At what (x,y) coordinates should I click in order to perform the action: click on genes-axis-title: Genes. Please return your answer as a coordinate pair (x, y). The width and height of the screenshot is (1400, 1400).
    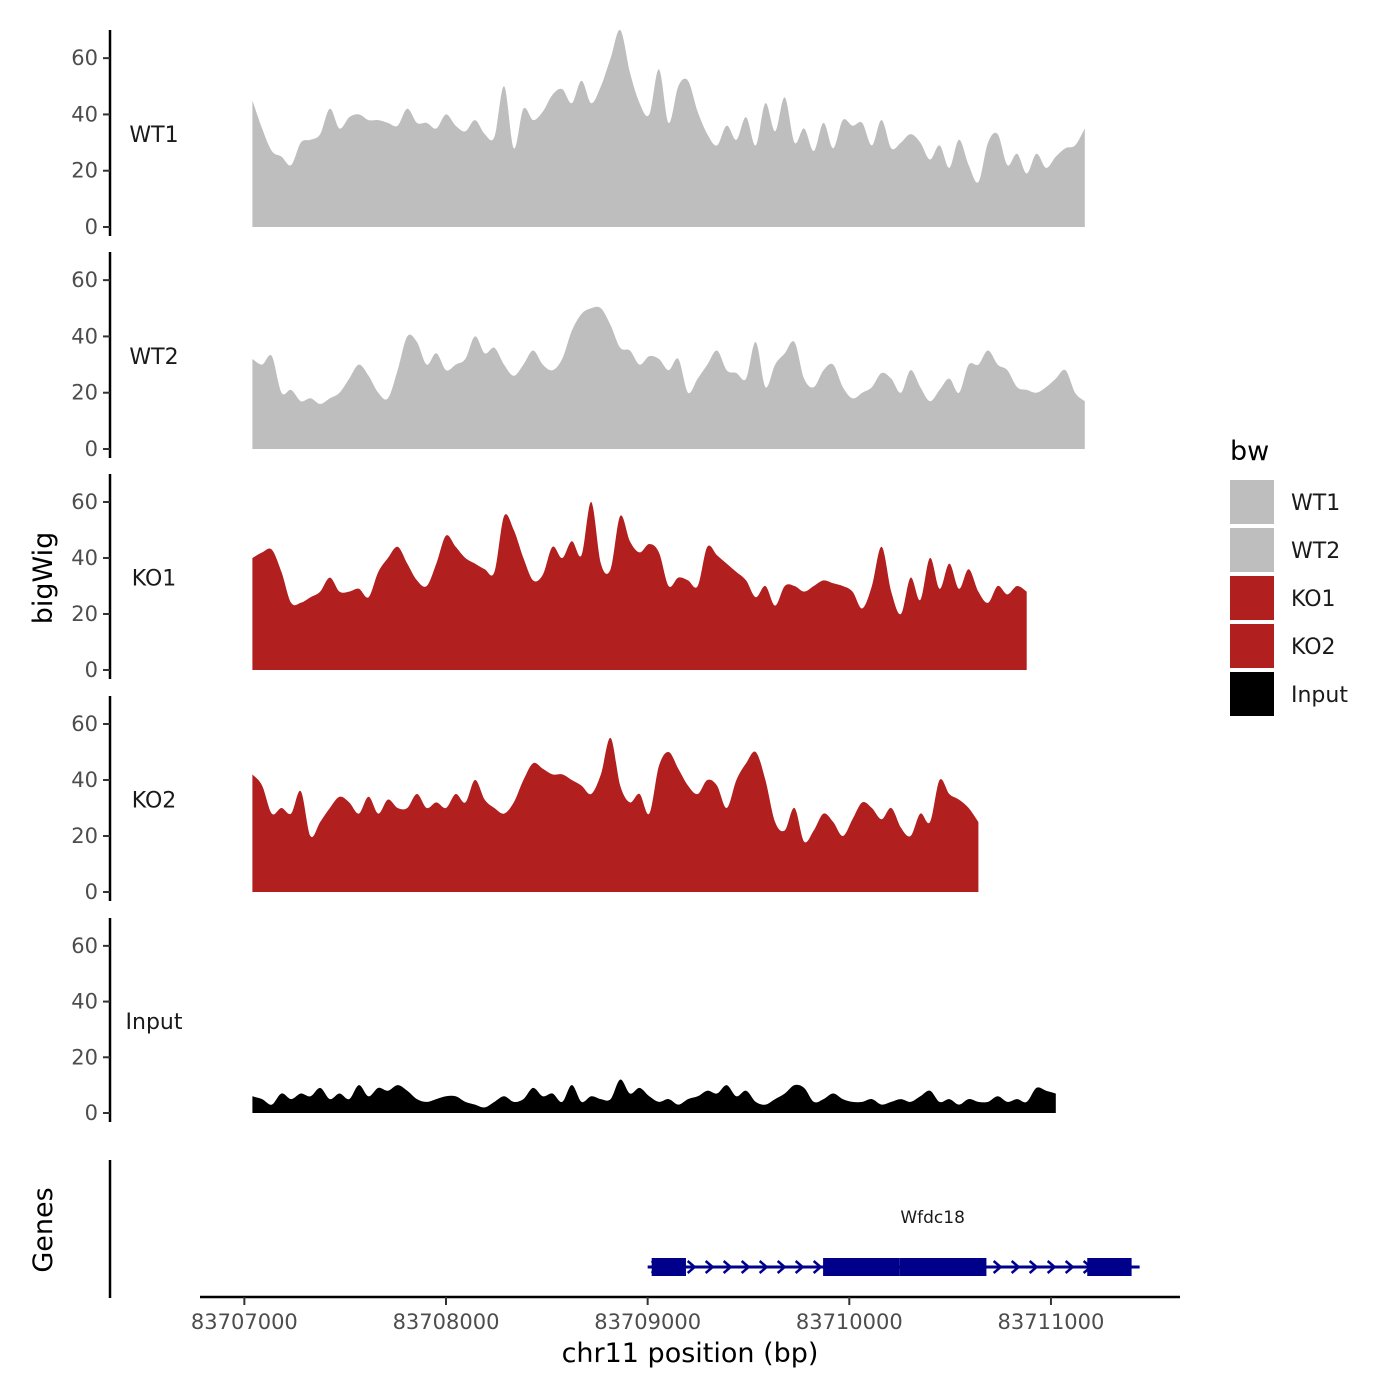
    Looking at the image, I should click on (43, 1229).